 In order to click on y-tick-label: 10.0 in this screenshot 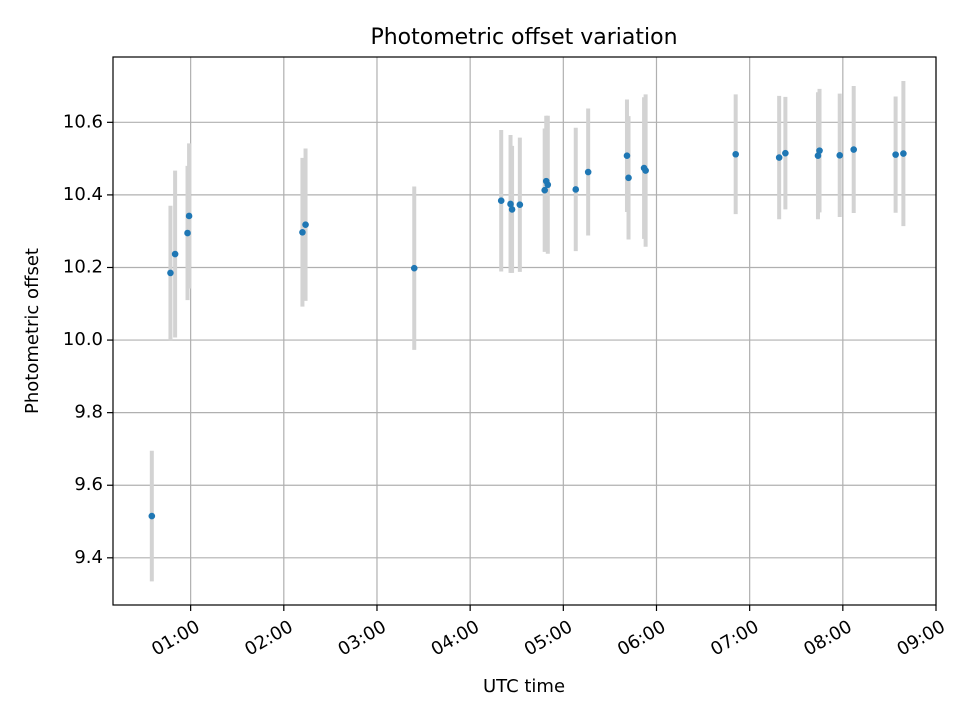, I will do `click(83, 339)`.